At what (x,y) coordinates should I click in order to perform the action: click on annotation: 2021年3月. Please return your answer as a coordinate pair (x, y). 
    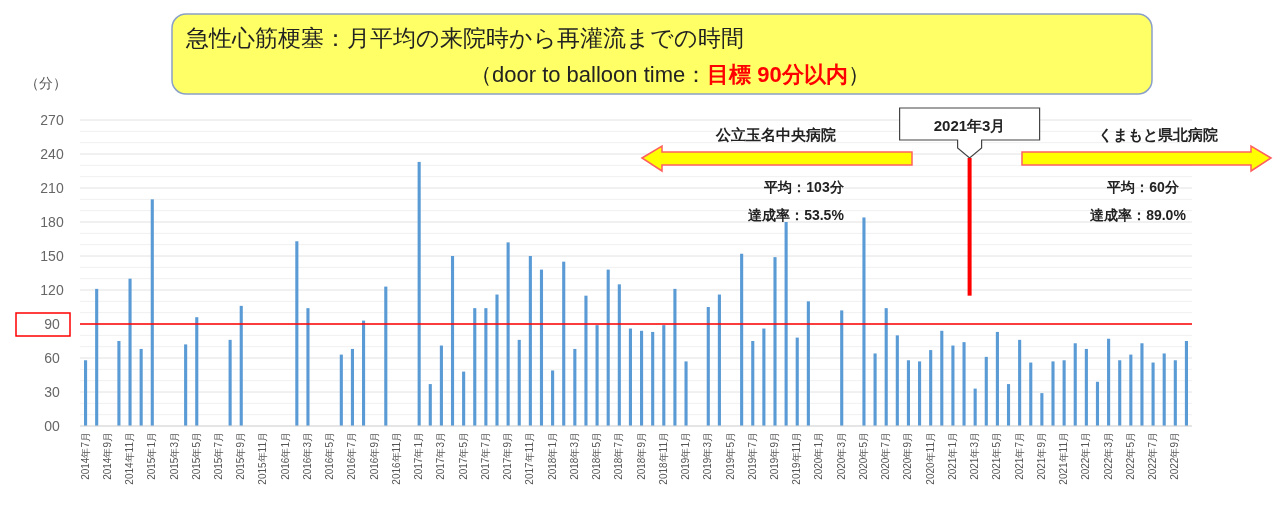
    Looking at the image, I should click on (969, 125).